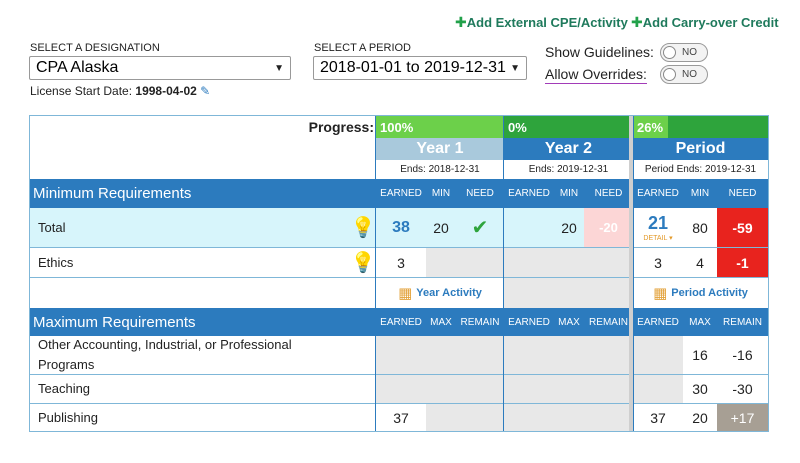 The image size is (800, 463). I want to click on y1-teaching-empty, so click(440, 389).